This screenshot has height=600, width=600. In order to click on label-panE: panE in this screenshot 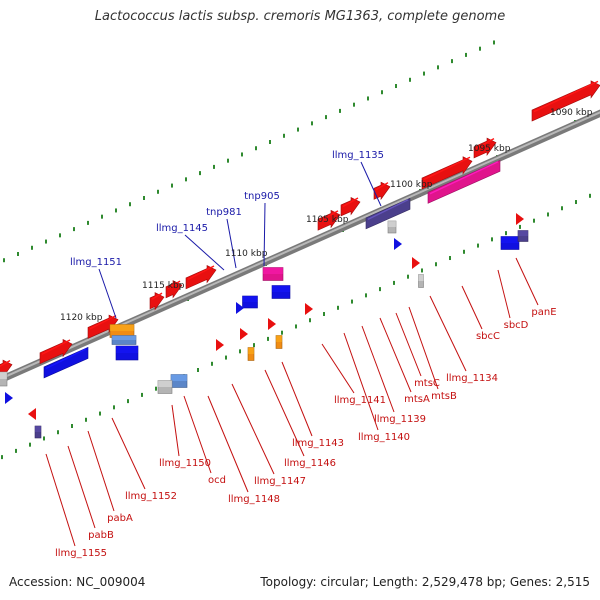, I will do `click(543, 312)`.